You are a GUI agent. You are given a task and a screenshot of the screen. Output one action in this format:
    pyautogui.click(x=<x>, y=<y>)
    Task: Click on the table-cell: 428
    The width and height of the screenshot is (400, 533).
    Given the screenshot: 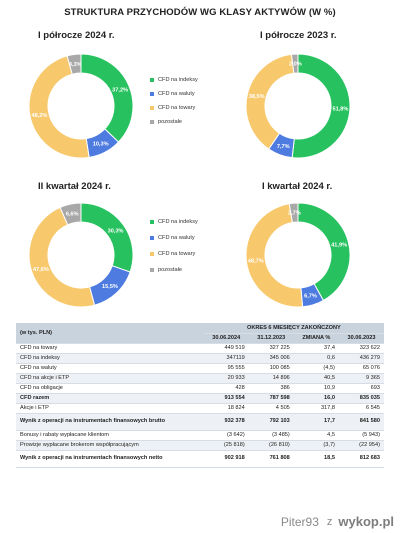 What is the action you would take?
    pyautogui.click(x=226, y=388)
    